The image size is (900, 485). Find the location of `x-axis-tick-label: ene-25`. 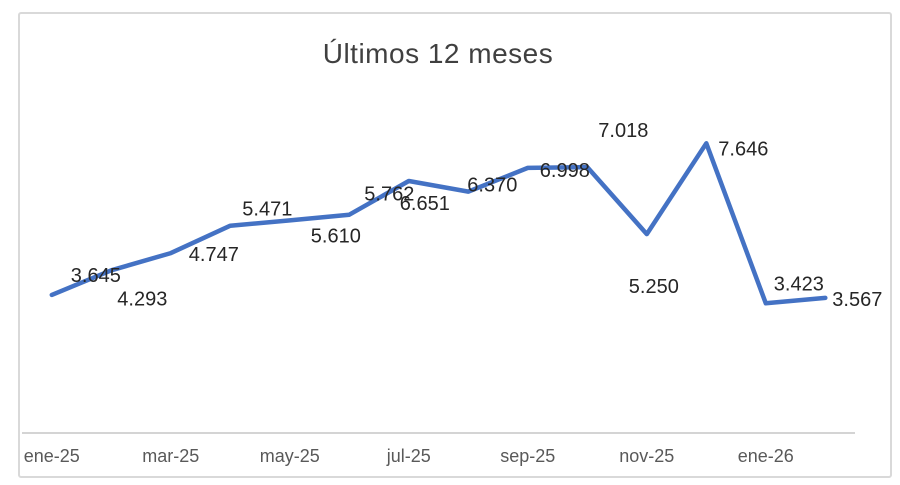

x-axis-tick-label: ene-25 is located at coordinates (52, 456).